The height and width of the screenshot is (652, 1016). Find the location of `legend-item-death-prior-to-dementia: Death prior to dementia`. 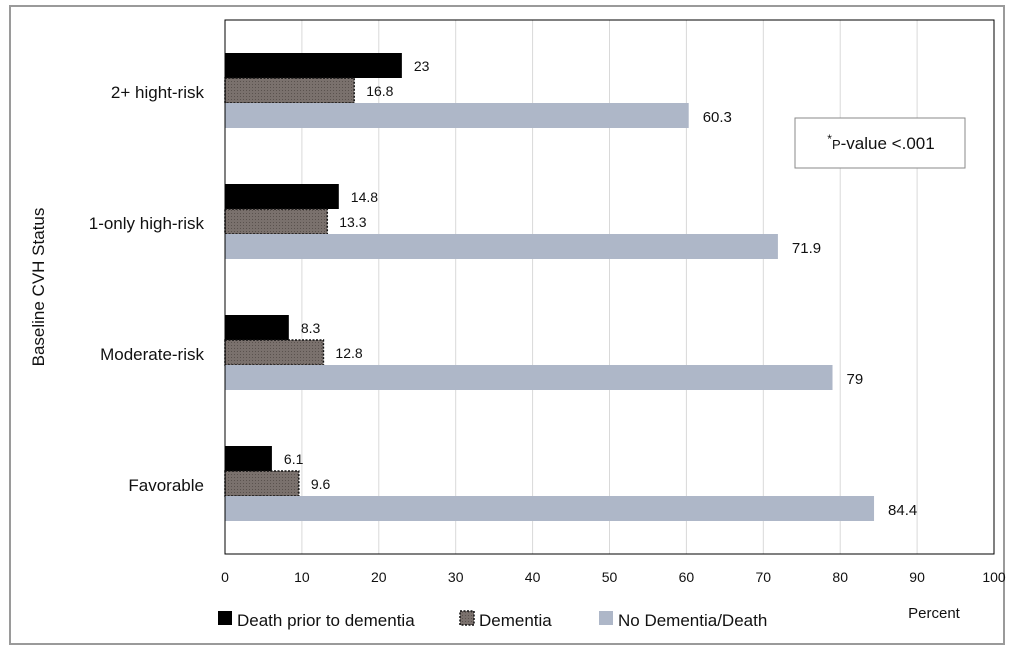

legend-item-death-prior-to-dementia: Death prior to dementia is located at coordinates (316, 620).